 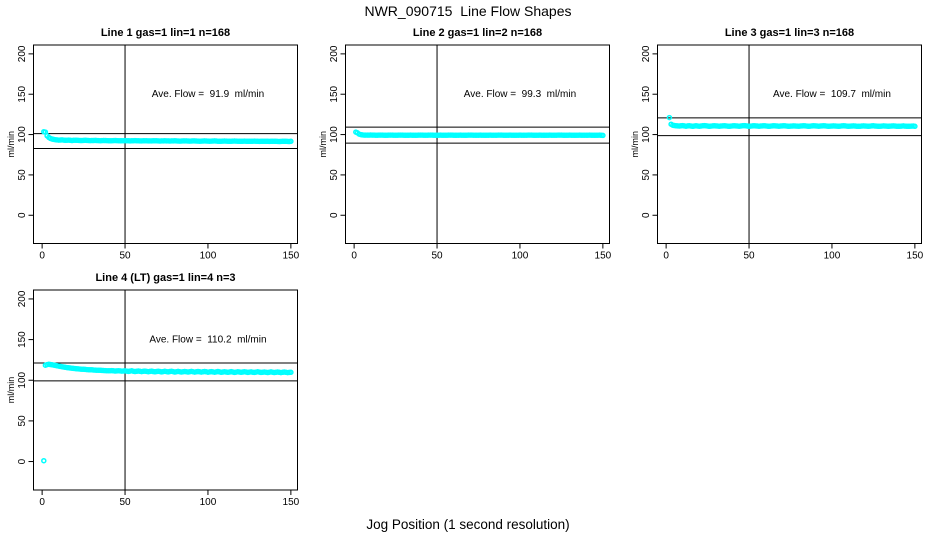 I want to click on panel-title: Line 1 gas=1 lin=1 n=168, so click(x=165, y=33).